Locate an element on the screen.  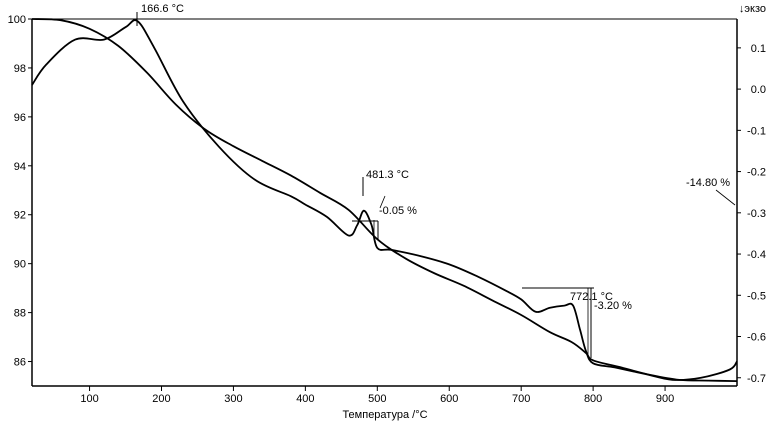
annotation-total-mass-loss: -14.80 % is located at coordinates (708, 183).